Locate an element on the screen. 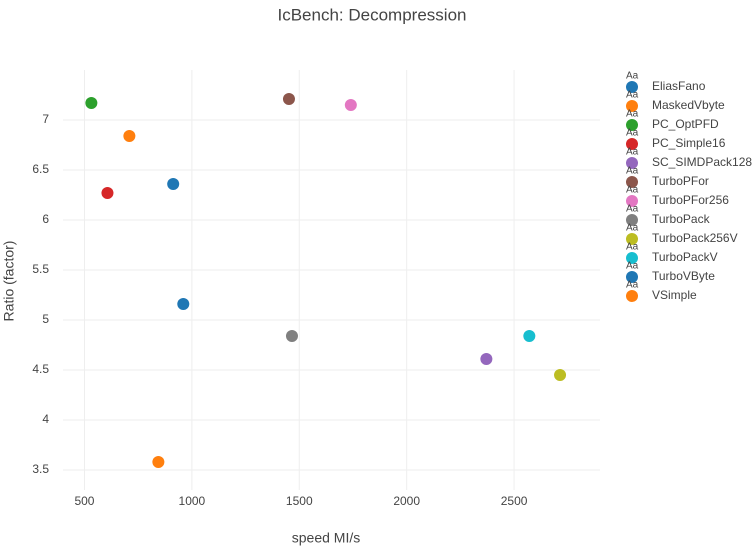 The image size is (756, 548). legend-label: TurboPFor256 is located at coordinates (690, 200).